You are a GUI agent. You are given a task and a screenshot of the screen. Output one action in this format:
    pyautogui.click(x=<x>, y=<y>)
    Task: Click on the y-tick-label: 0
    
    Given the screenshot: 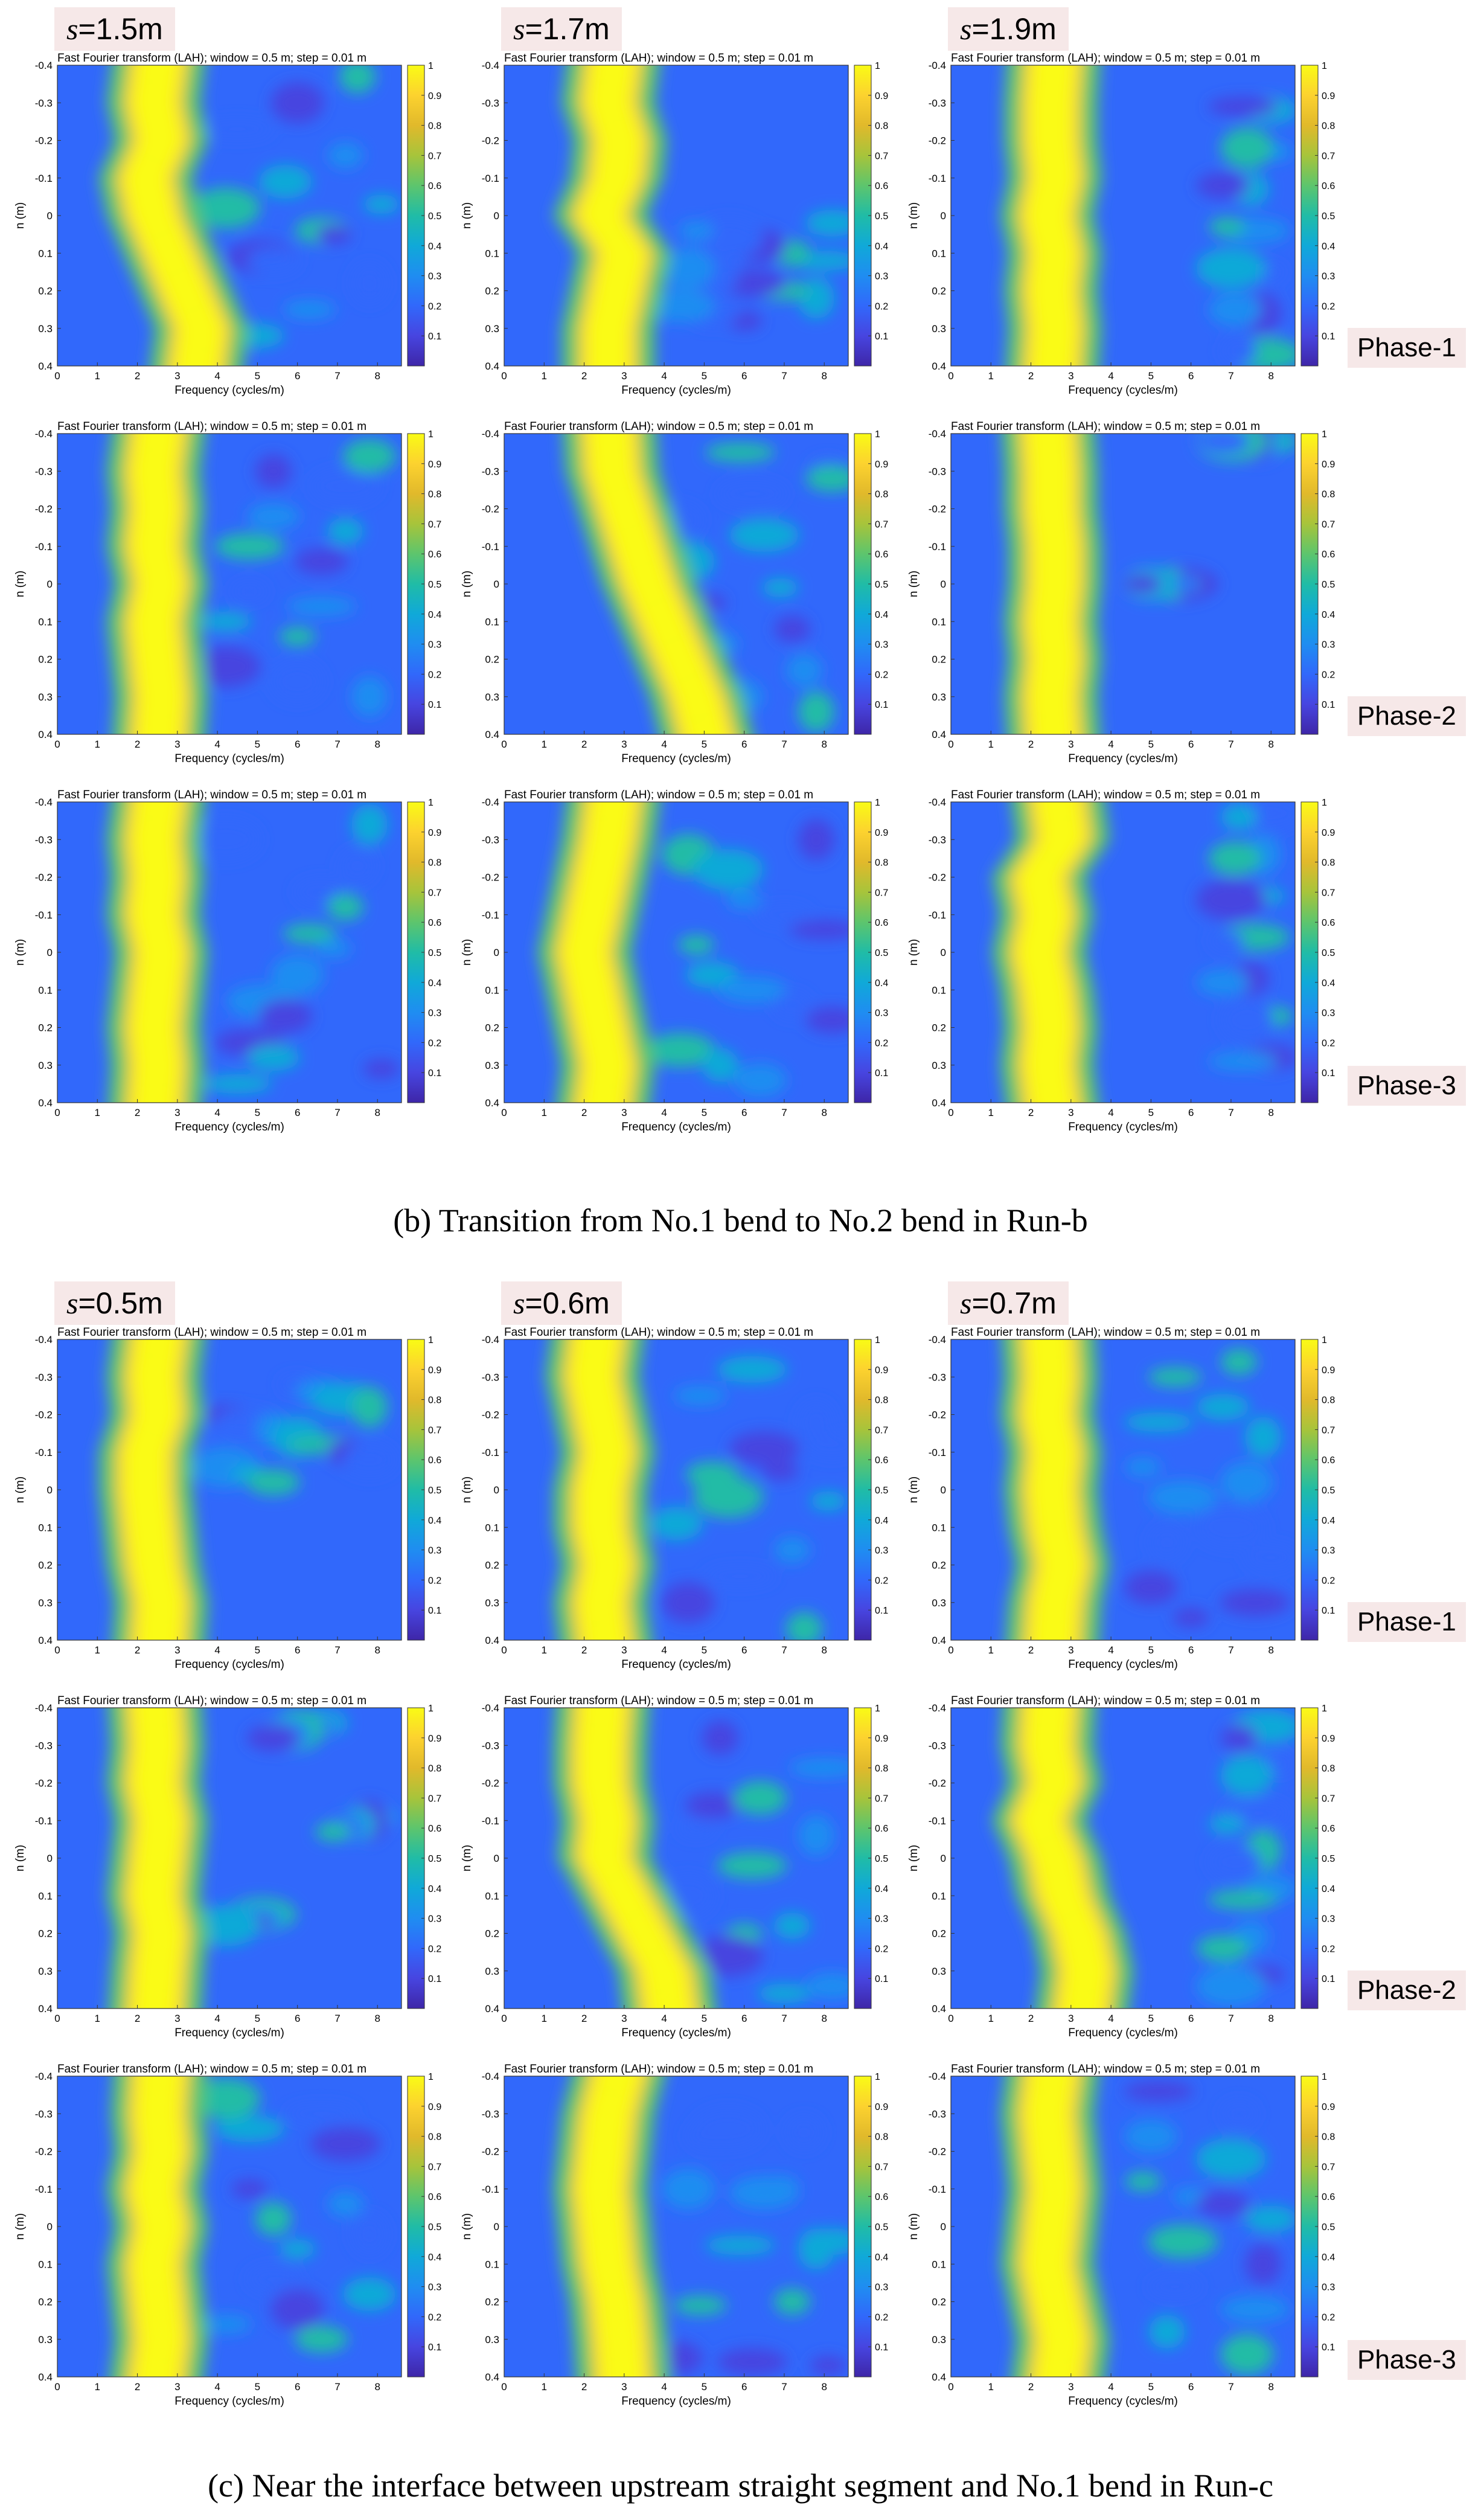 What is the action you would take?
    pyautogui.click(x=496, y=2227)
    